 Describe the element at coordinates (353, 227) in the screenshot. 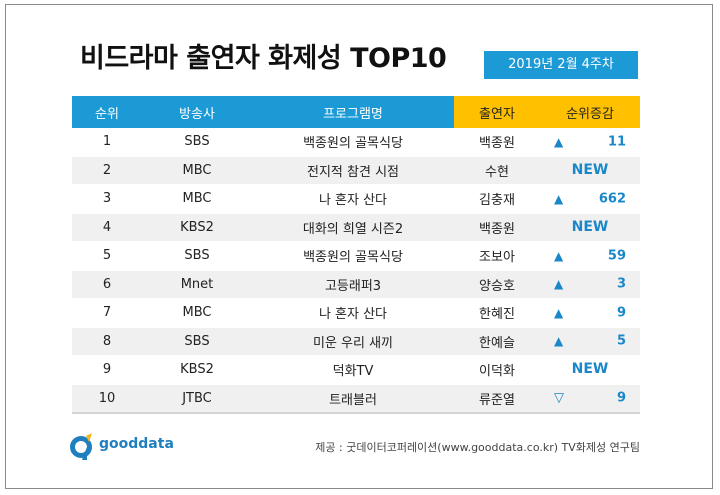

I see `program-cell: 대화의 희열 시즌2` at that location.